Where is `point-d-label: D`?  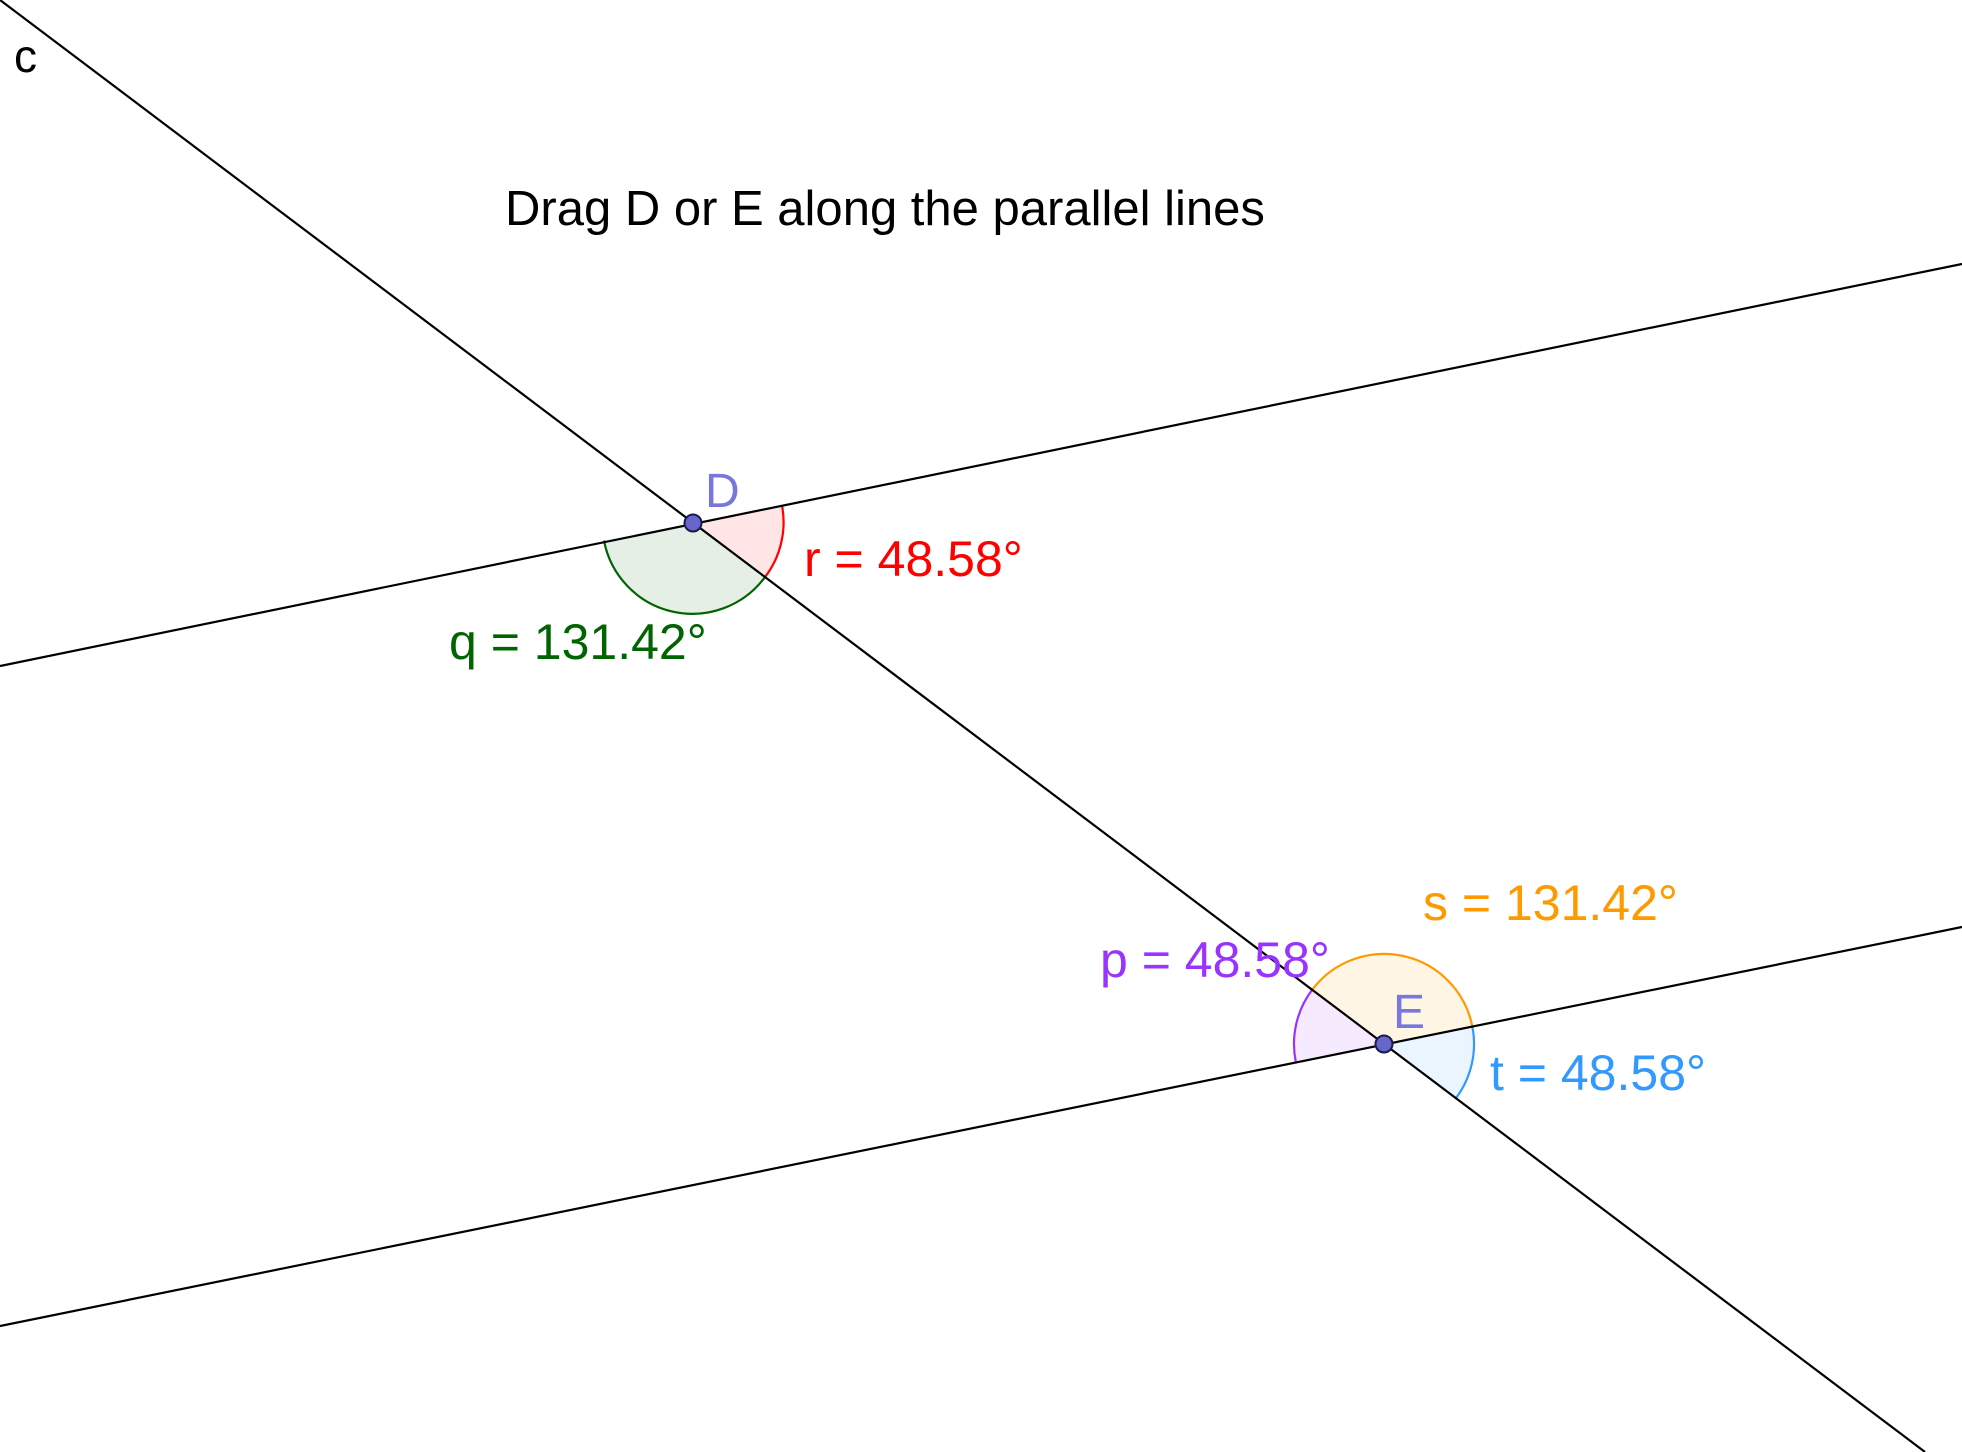 point-d-label: D is located at coordinates (722, 491).